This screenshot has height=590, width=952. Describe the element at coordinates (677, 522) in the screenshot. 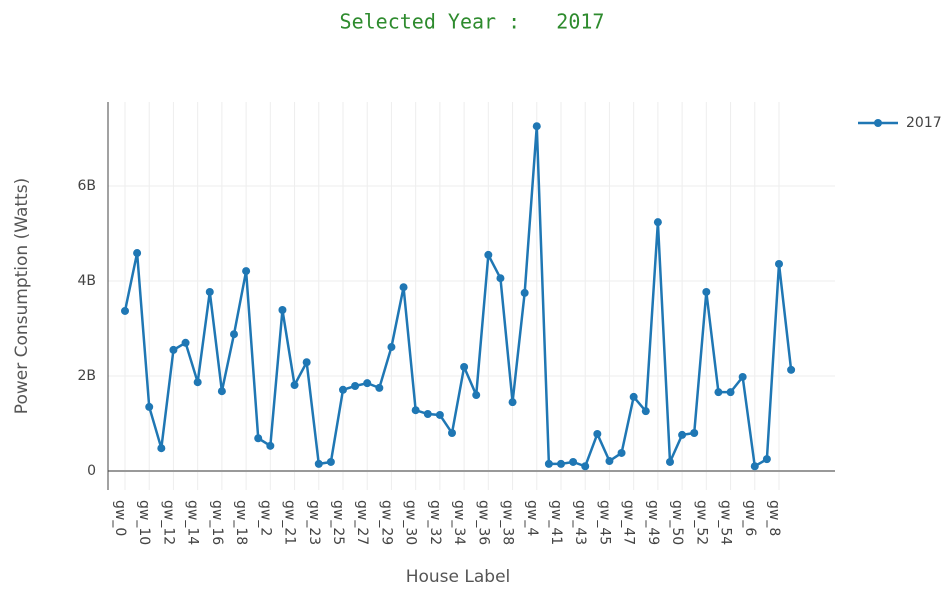

I see `x-tick-label: gw_50` at that location.